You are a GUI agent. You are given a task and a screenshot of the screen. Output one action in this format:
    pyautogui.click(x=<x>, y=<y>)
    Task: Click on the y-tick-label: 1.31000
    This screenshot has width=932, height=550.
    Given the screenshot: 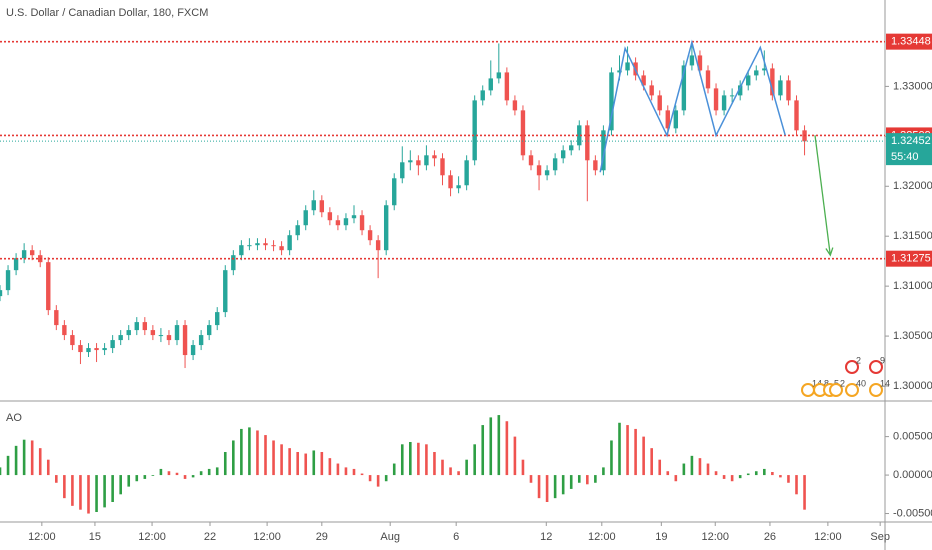 What is the action you would take?
    pyautogui.click(x=912, y=286)
    